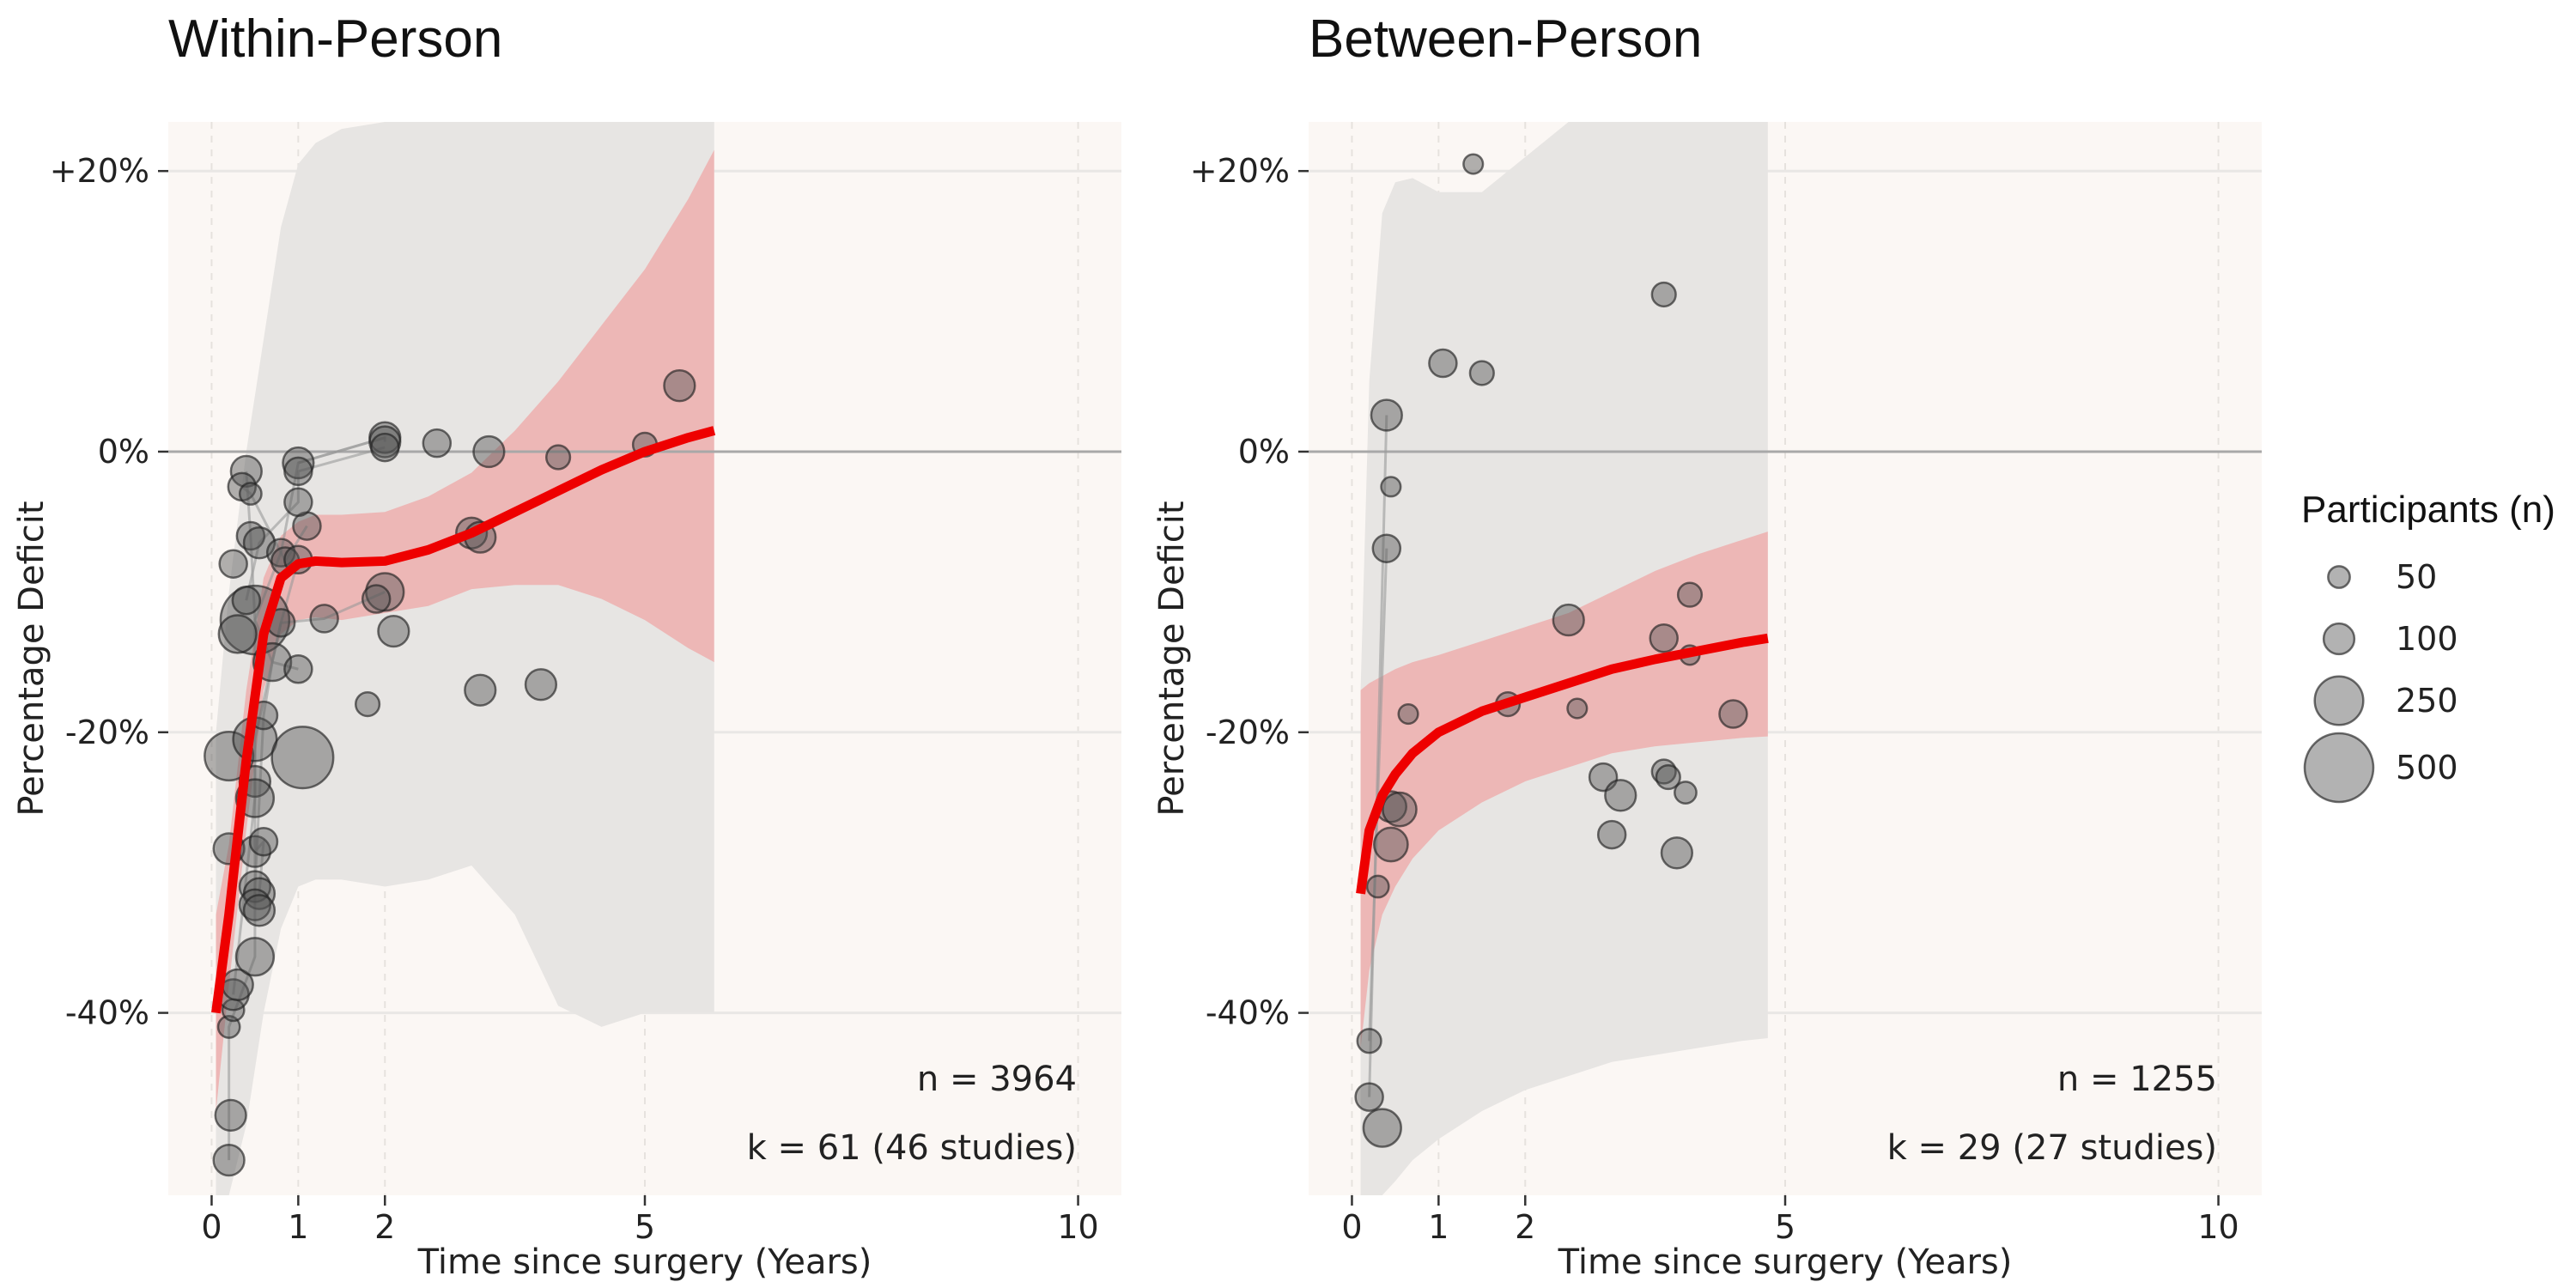 The height and width of the screenshot is (1288, 2576). I want to click on legend-size-label: 50, so click(2416, 577).